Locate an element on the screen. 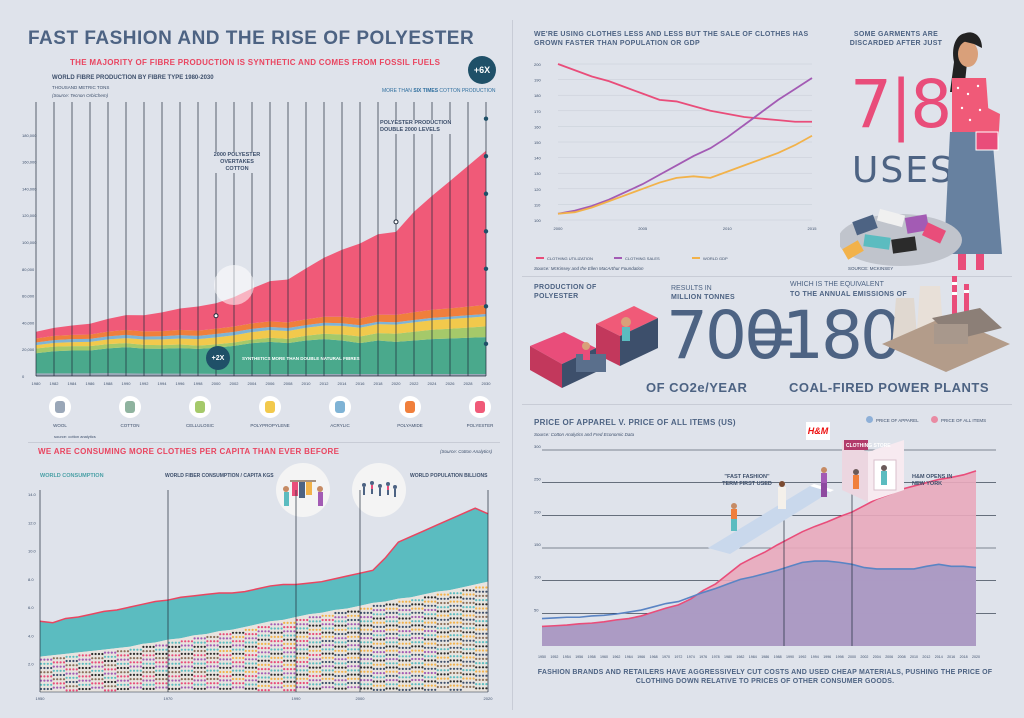 The height and width of the screenshot is (718, 1024). legend-label: CLOTHING SALES is located at coordinates (642, 258).